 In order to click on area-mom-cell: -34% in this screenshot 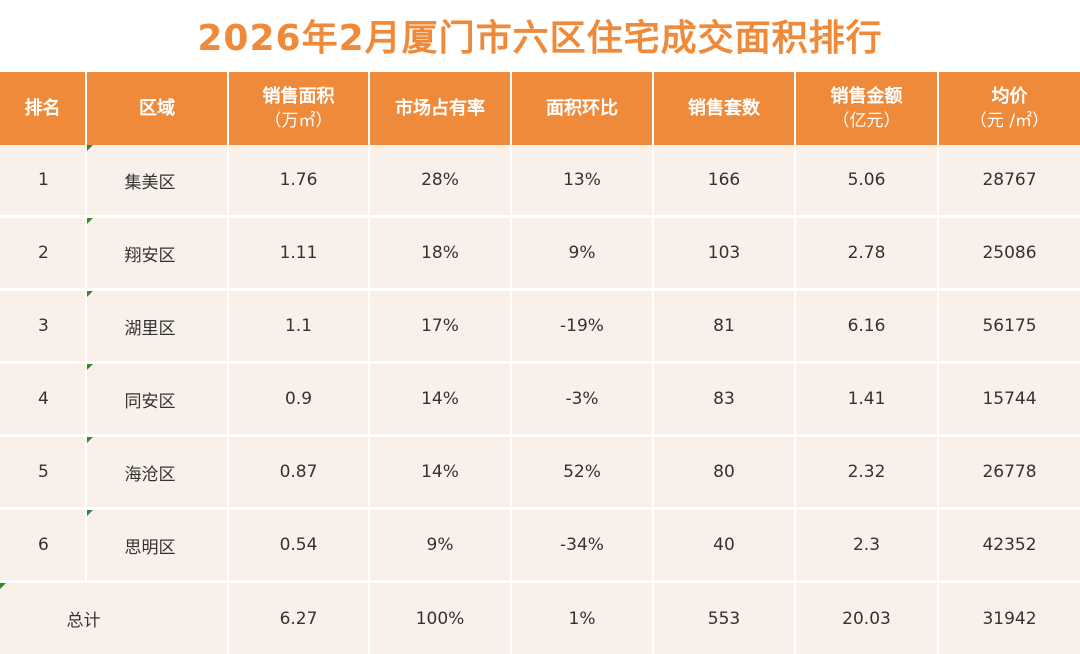, I will do `click(582, 545)`.